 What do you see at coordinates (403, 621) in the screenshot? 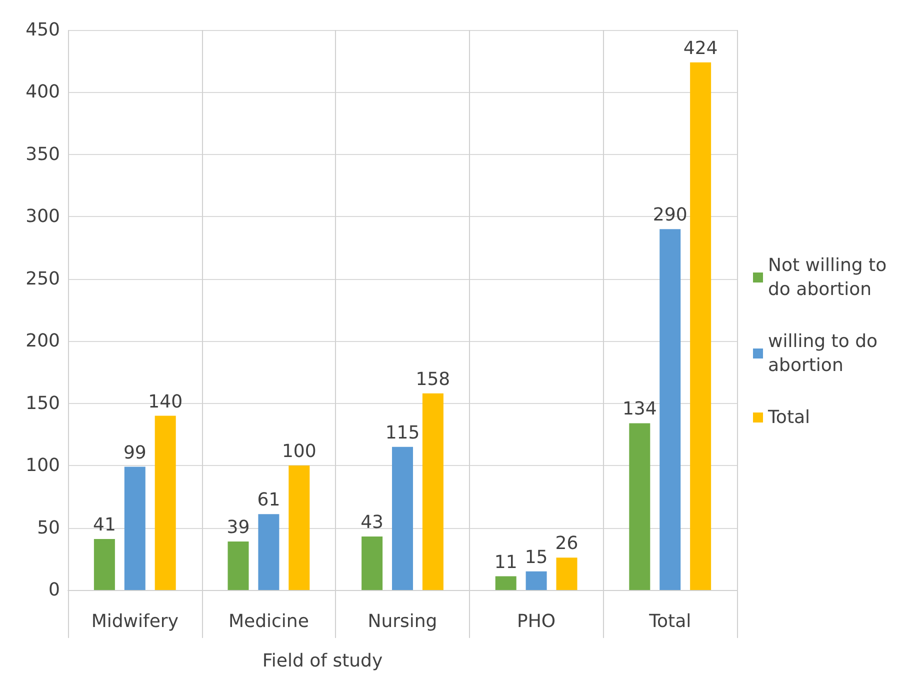
I see `x-tick-label: Nursing` at bounding box center [403, 621].